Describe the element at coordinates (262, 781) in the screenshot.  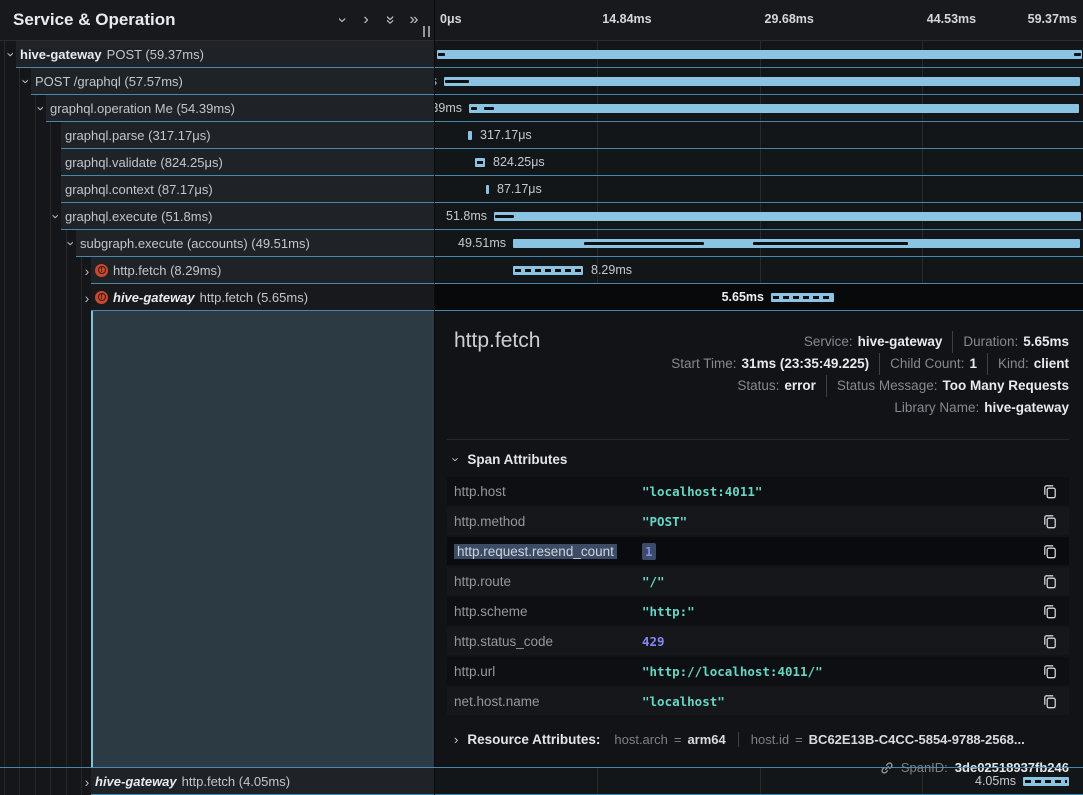
I see `tree-row-content: hive-gateway http.fetch (4.05ms)` at that location.